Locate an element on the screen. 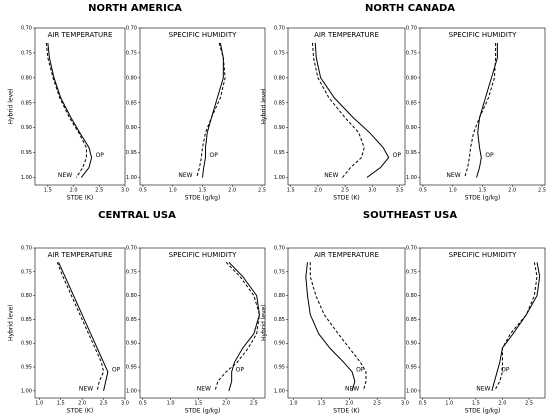 This screenshot has width=550, height=416. region-title: CENTRAL USA is located at coordinates (137, 215).